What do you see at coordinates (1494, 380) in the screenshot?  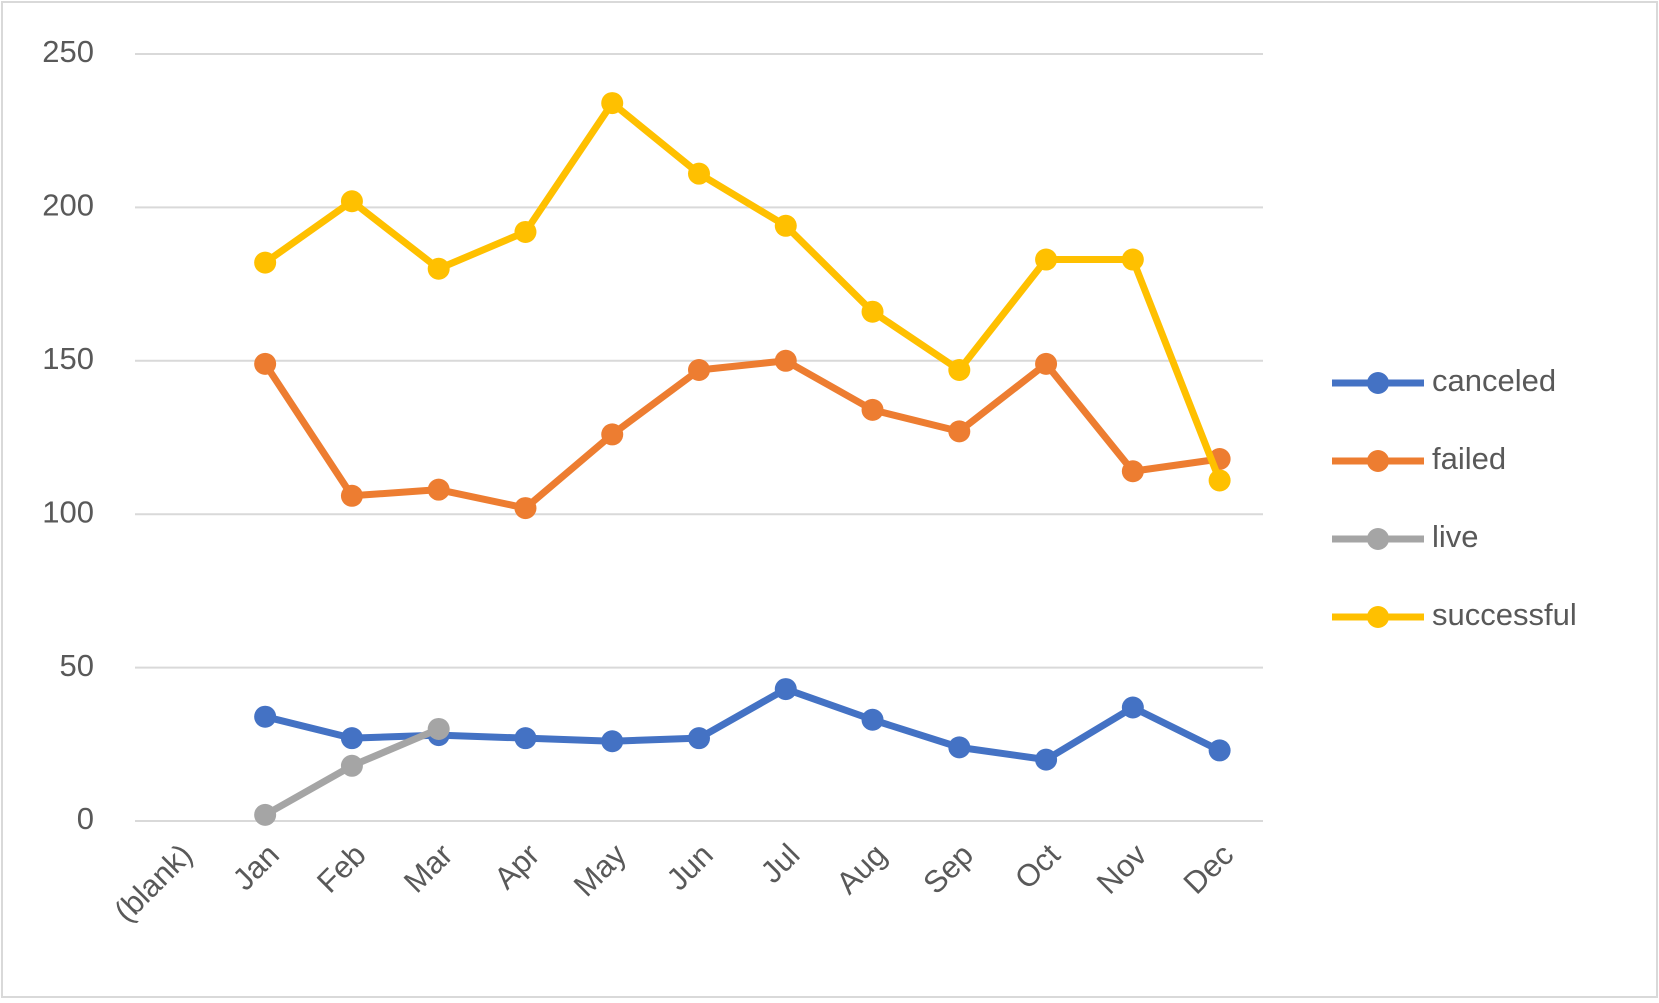 I see `legend-label: canceled` at bounding box center [1494, 380].